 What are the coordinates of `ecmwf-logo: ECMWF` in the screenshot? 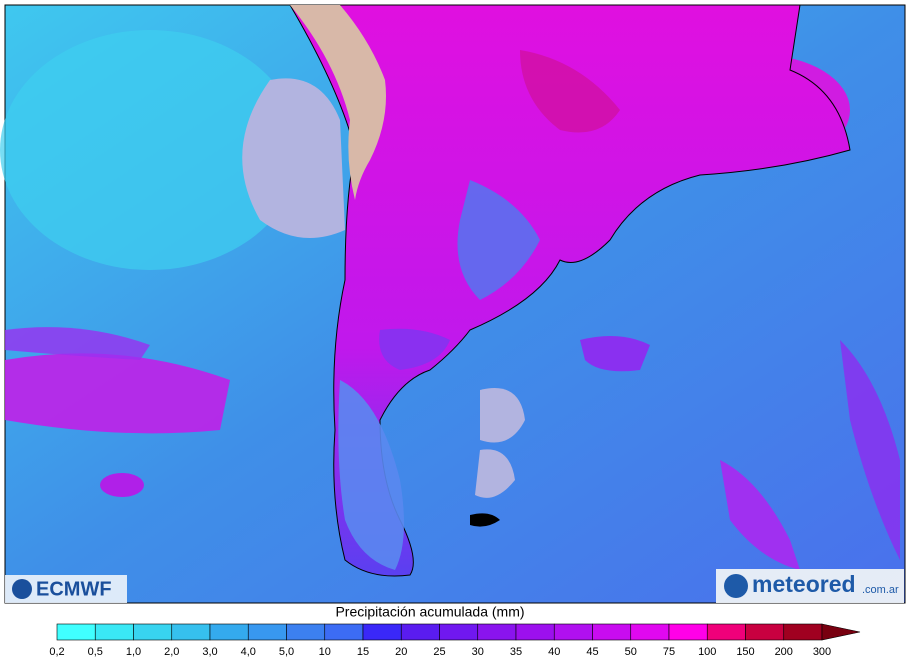 It's located at (66, 589).